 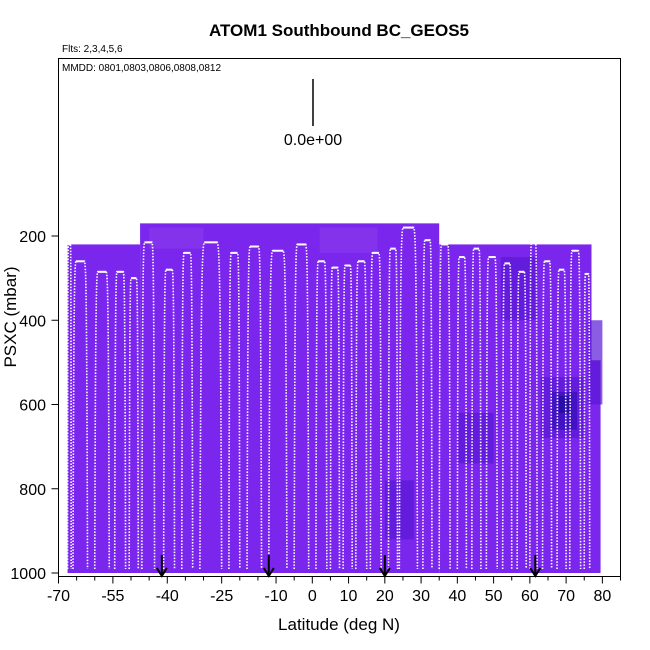 I want to click on x-axis: -70 -55 -40 -25 -10 0 10 20 30 40 50 60 70 80, so click(x=334, y=590).